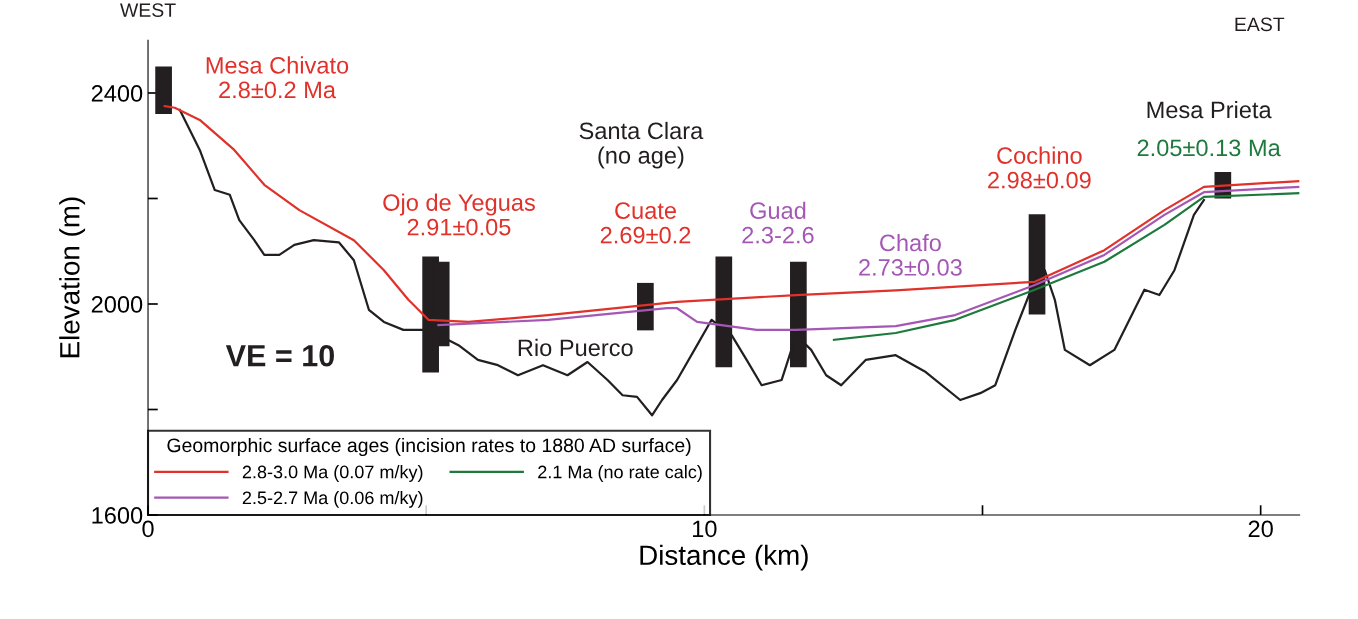  What do you see at coordinates (910, 254) in the screenshot?
I see `annotation: Chafo 2.73±0.03` at bounding box center [910, 254].